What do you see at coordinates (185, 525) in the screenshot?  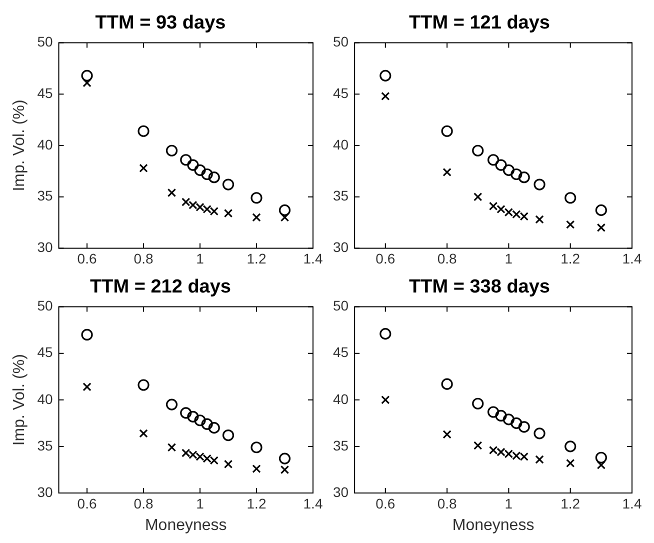 I see `x-axis-title: Moneyness` at bounding box center [185, 525].